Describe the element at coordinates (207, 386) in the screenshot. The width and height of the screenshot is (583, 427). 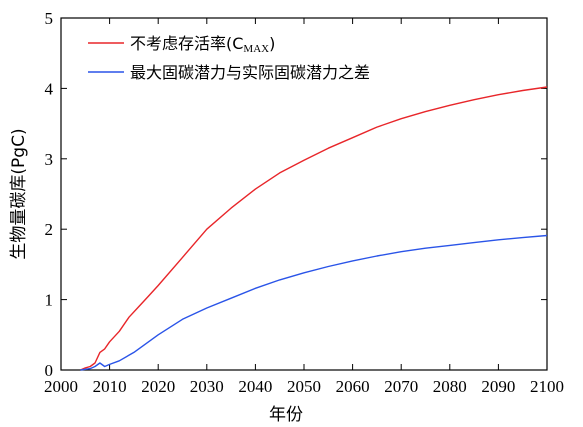
I see `x-tick-label: 2030` at that location.